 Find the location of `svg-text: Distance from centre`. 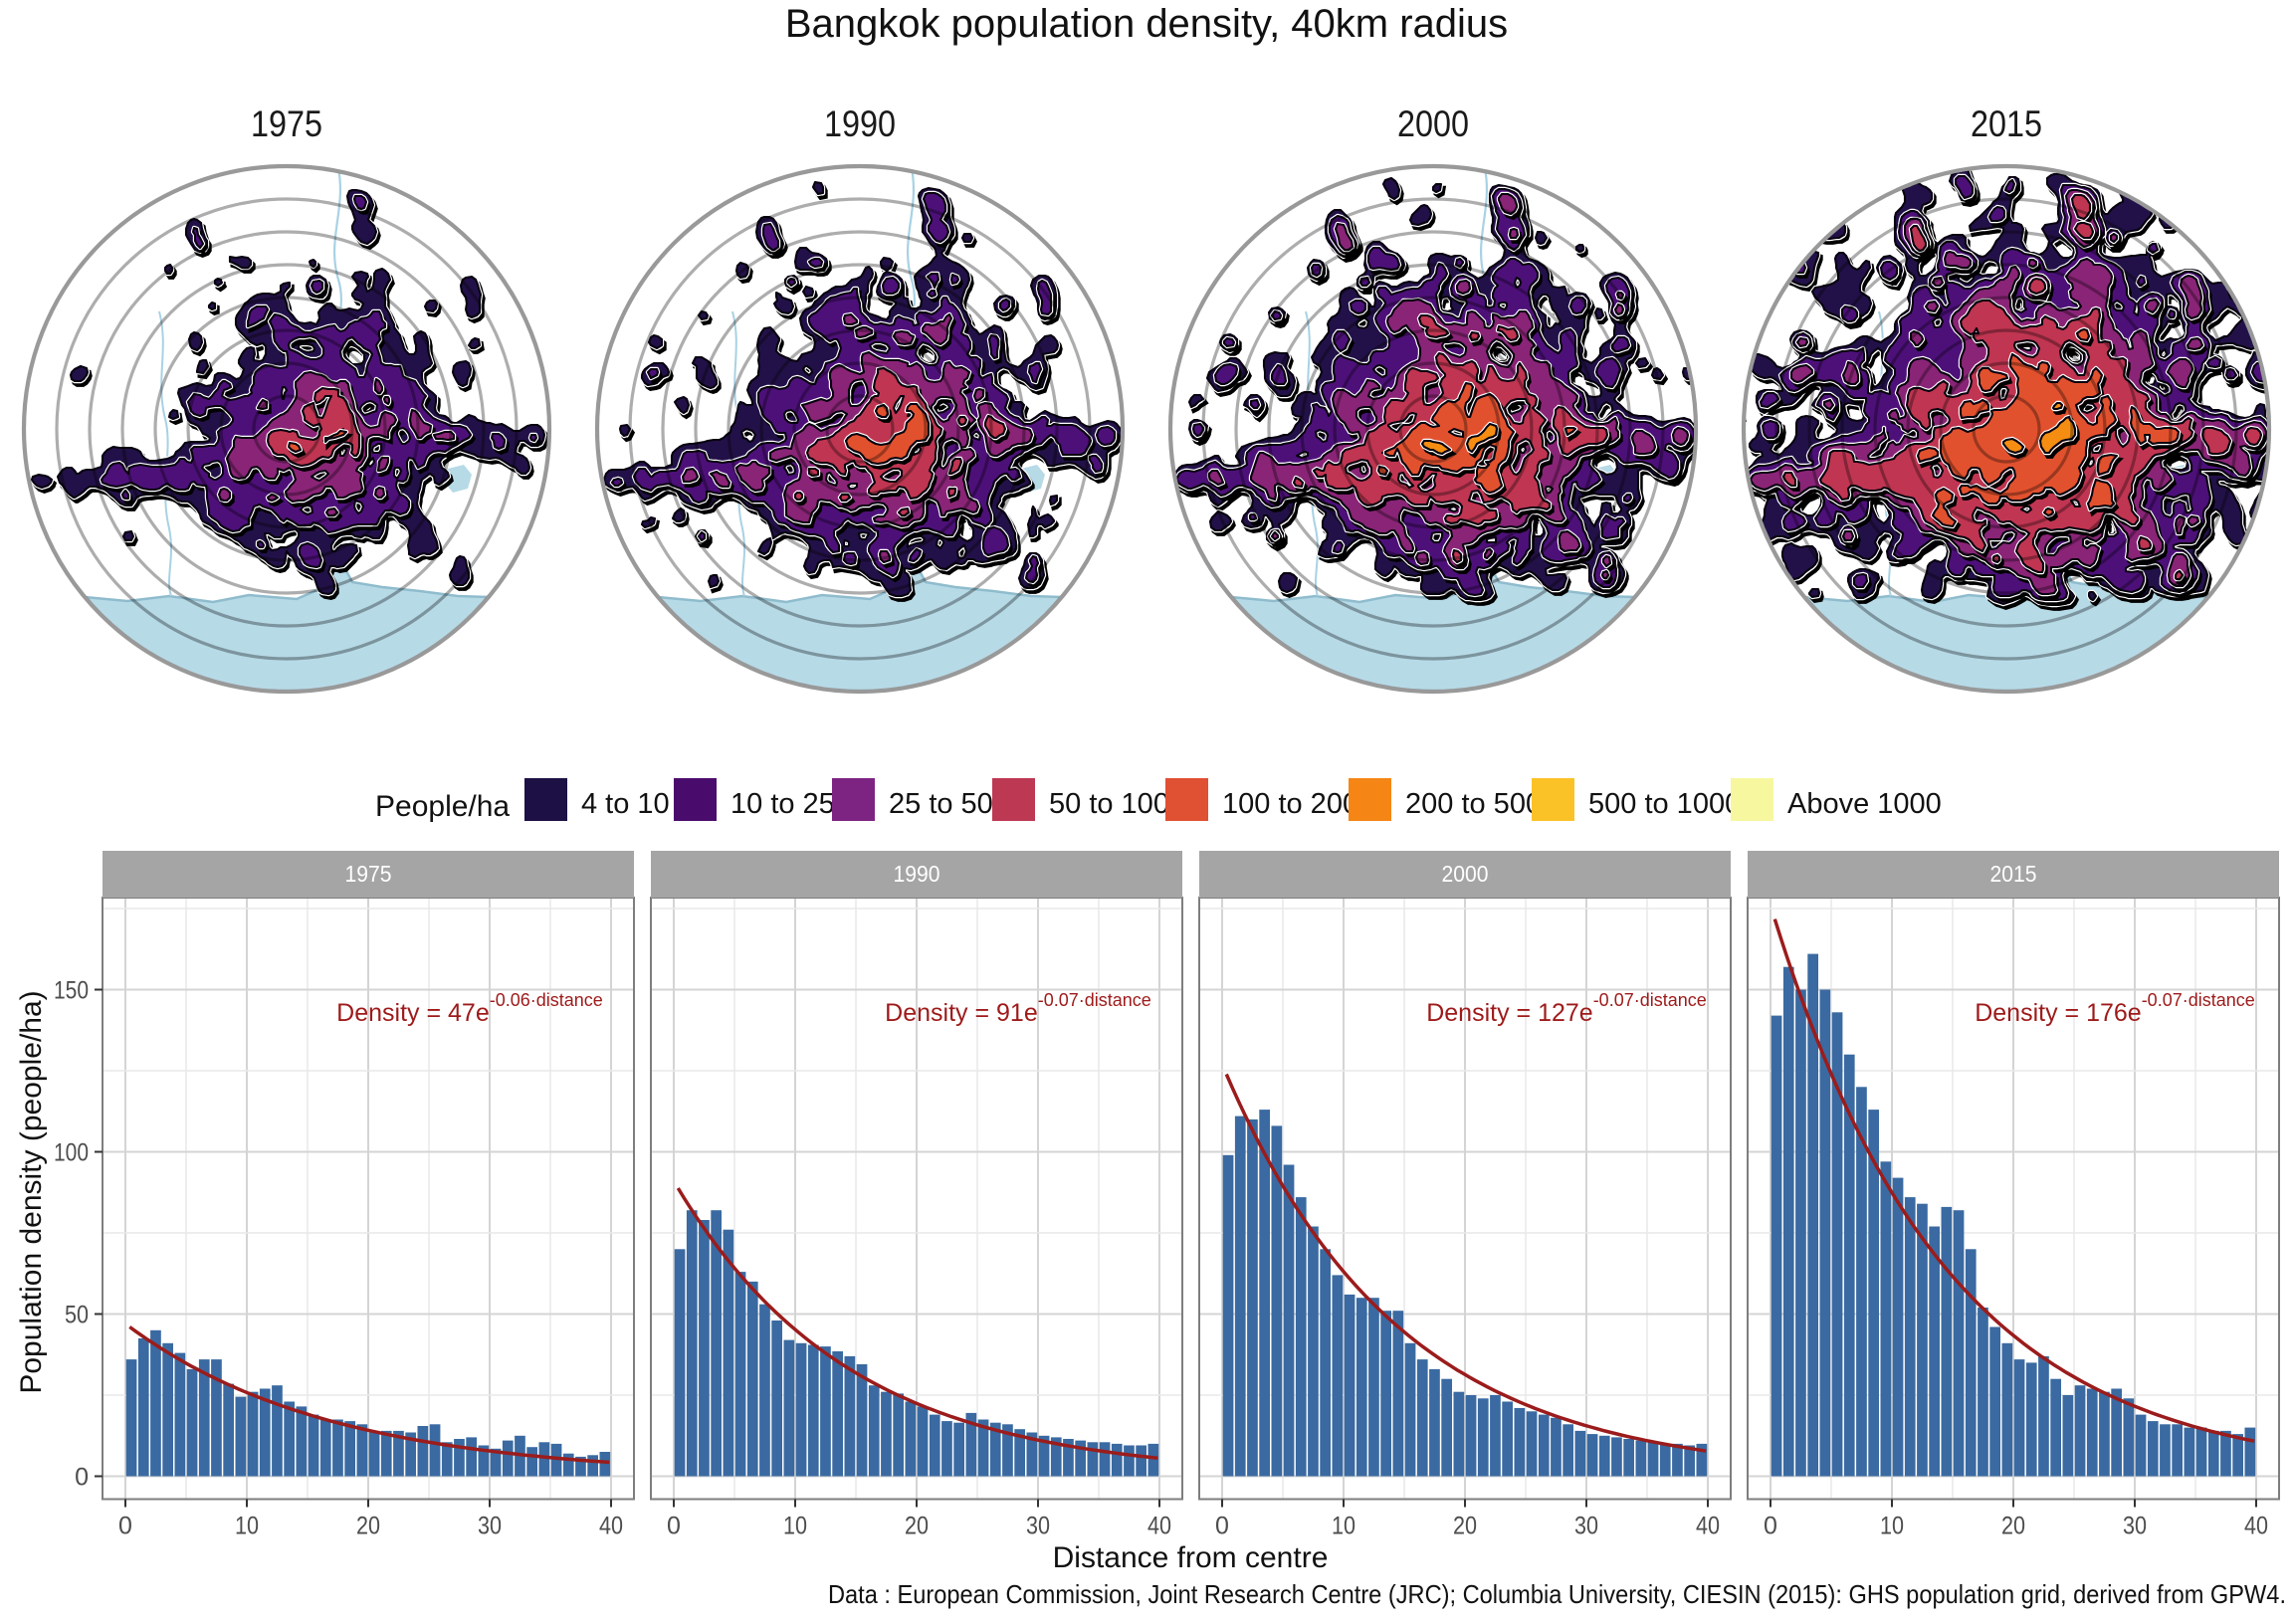

svg-text: Distance from centre is located at coordinates (1191, 1558).